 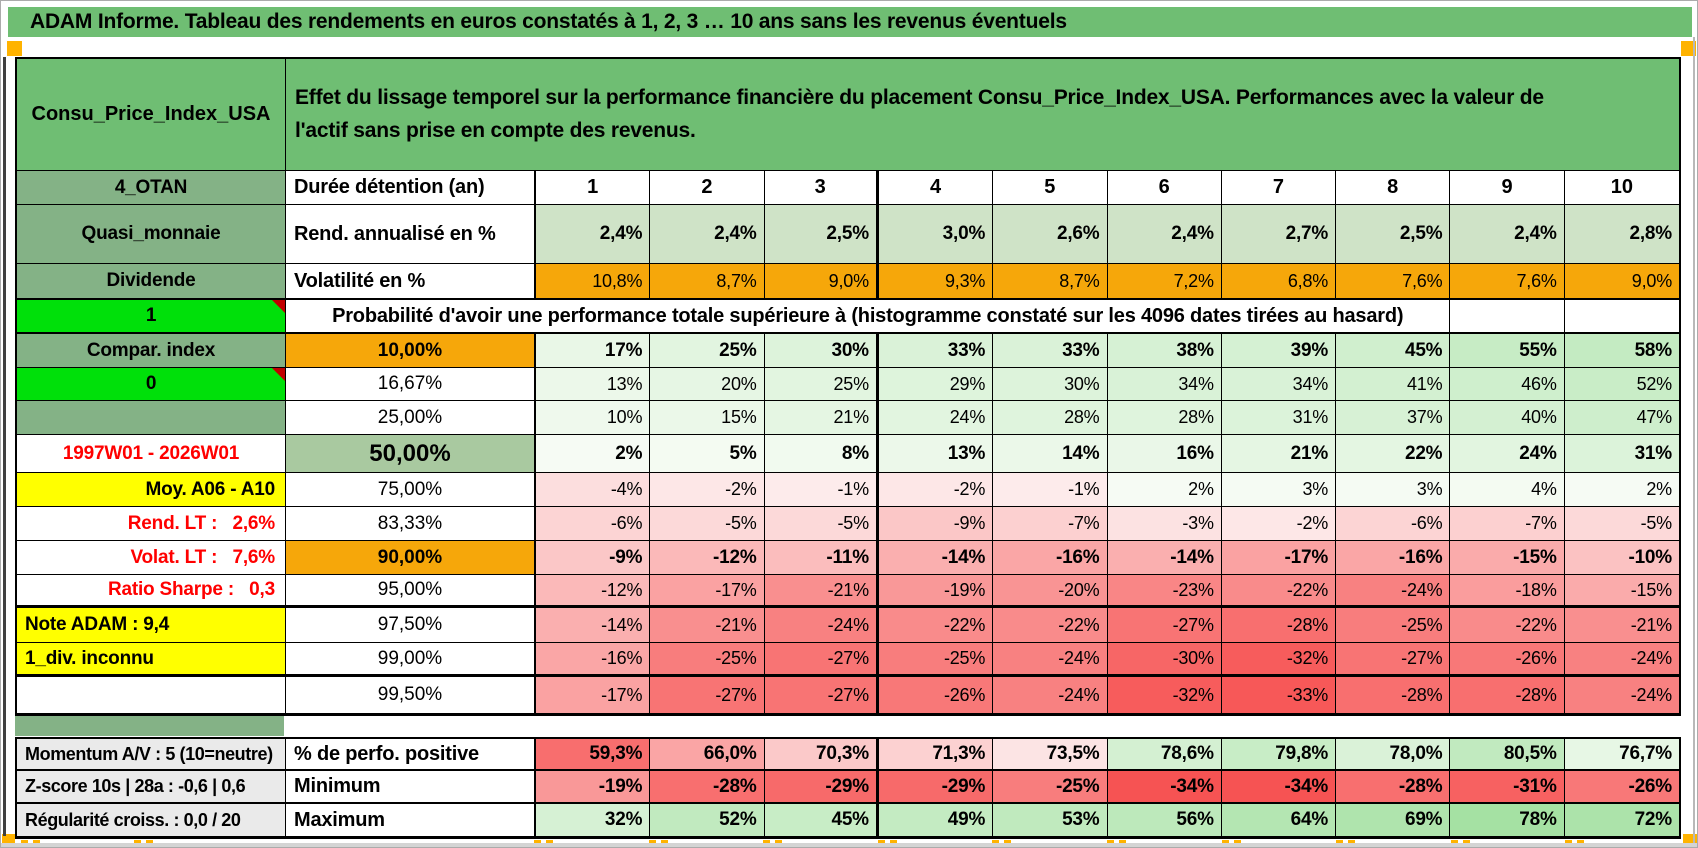 I want to click on cell-p10-col9: 55%, so click(x=1507, y=351).